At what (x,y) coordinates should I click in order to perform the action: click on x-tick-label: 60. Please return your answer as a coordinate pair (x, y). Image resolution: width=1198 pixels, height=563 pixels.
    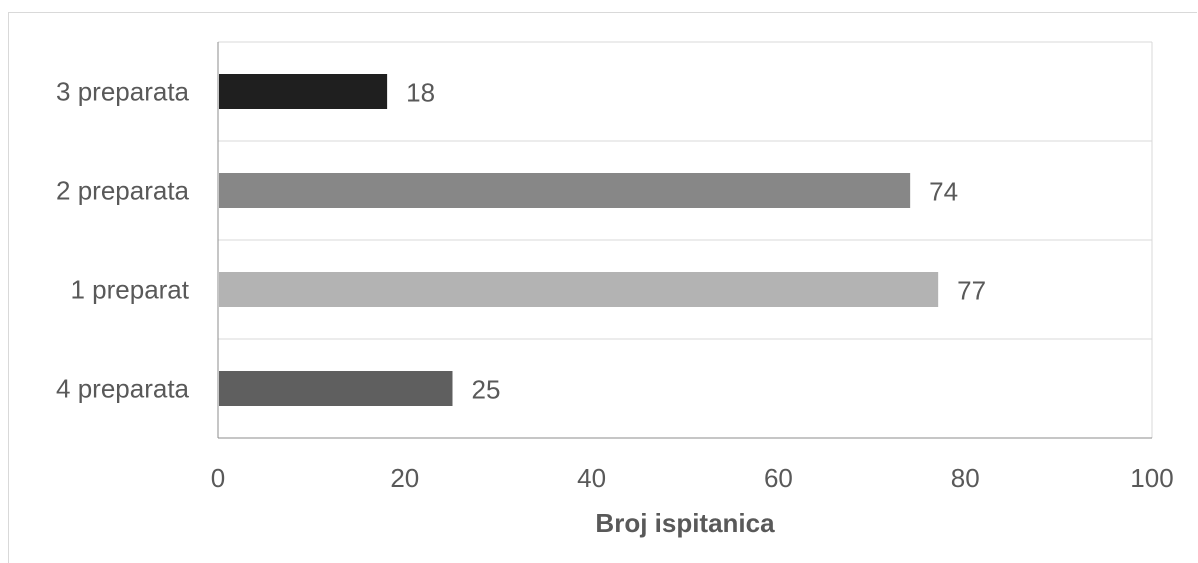
    Looking at the image, I should click on (778, 478).